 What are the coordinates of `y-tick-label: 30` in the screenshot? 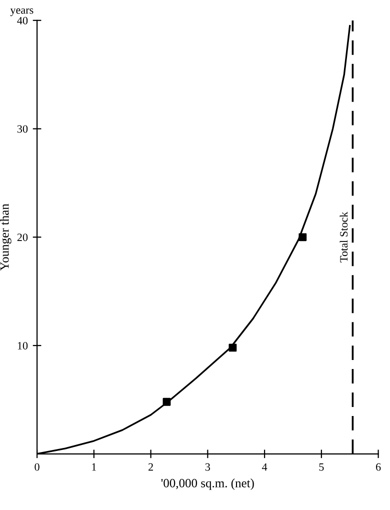 It's located at (22, 129).